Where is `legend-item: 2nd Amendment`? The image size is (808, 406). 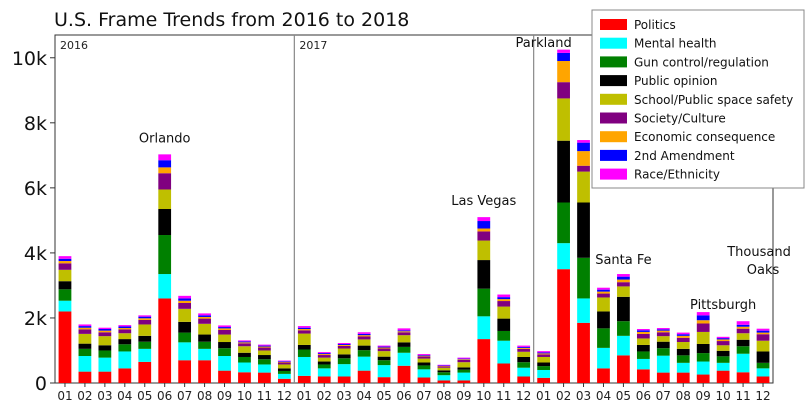
legend-item: 2nd Amendment is located at coordinates (667, 156).